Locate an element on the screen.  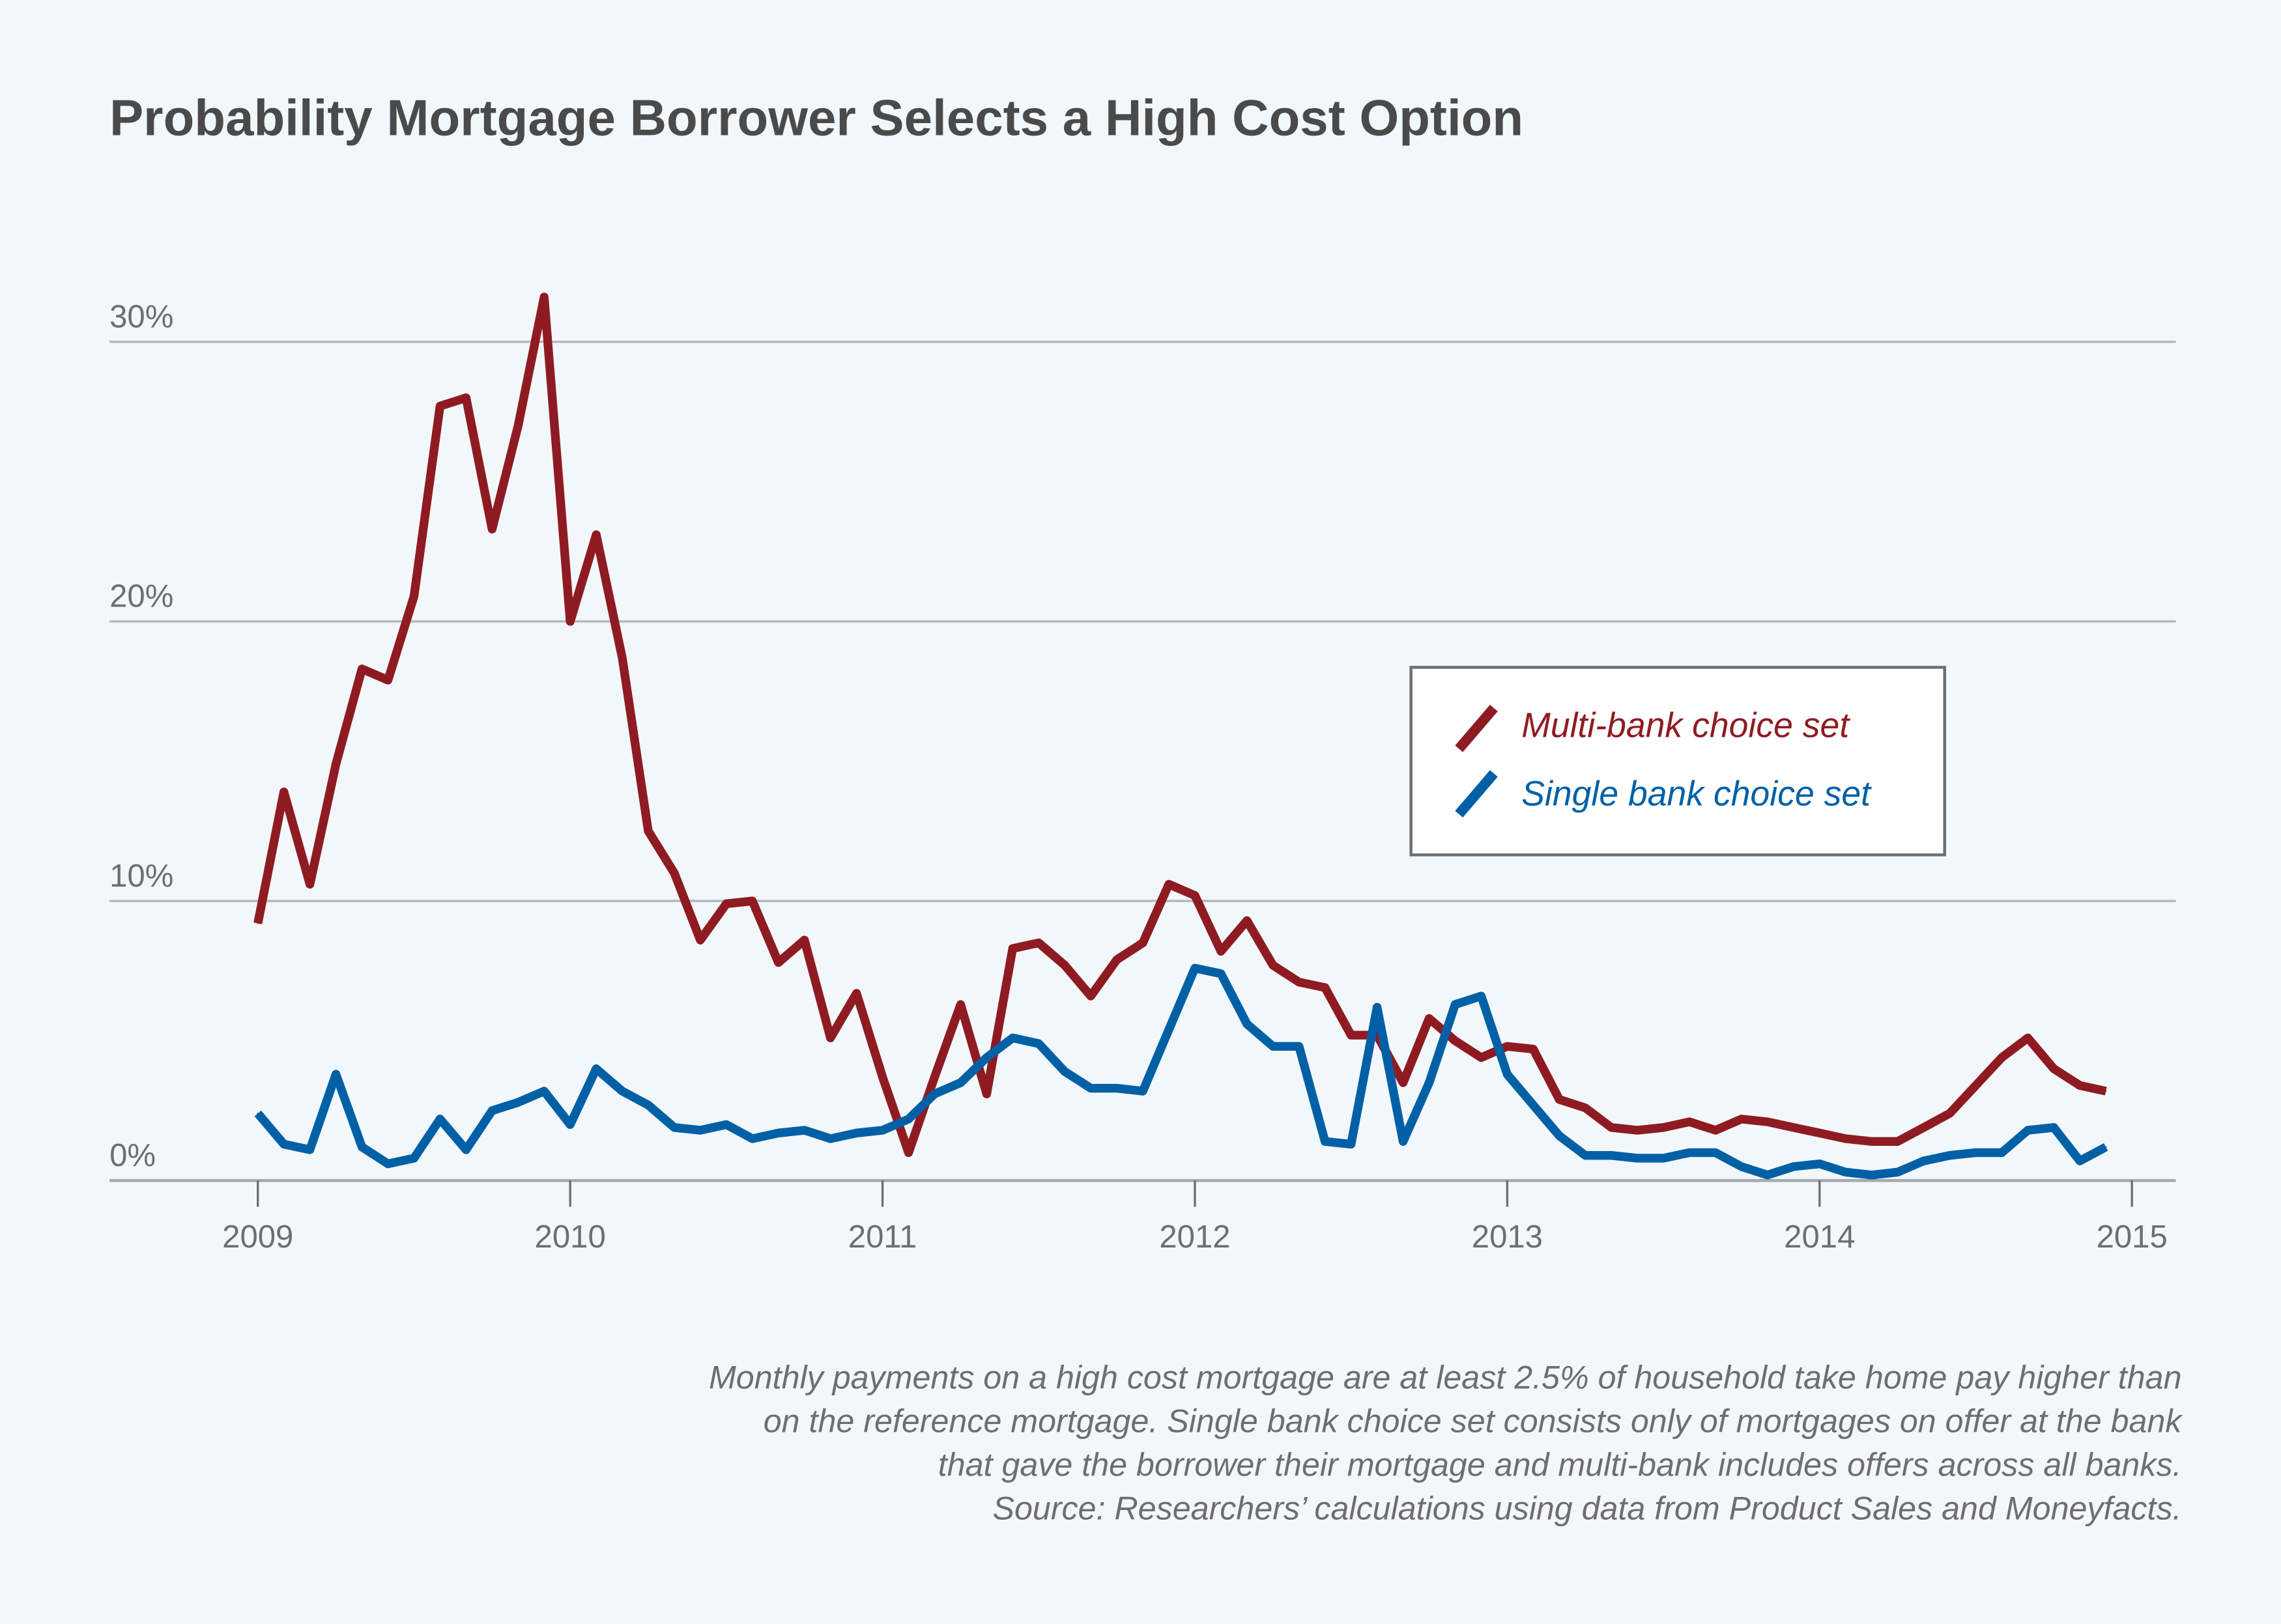
legend-box is located at coordinates (1677, 761).